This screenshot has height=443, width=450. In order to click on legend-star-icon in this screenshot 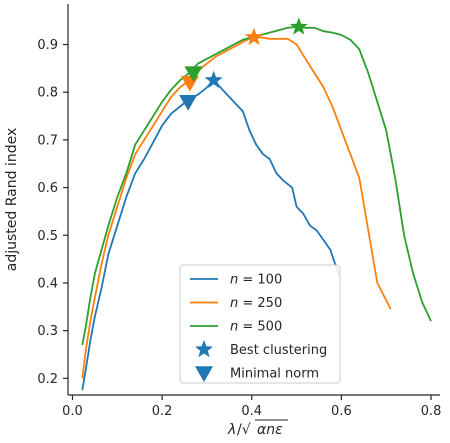, I will do `click(204, 349)`.